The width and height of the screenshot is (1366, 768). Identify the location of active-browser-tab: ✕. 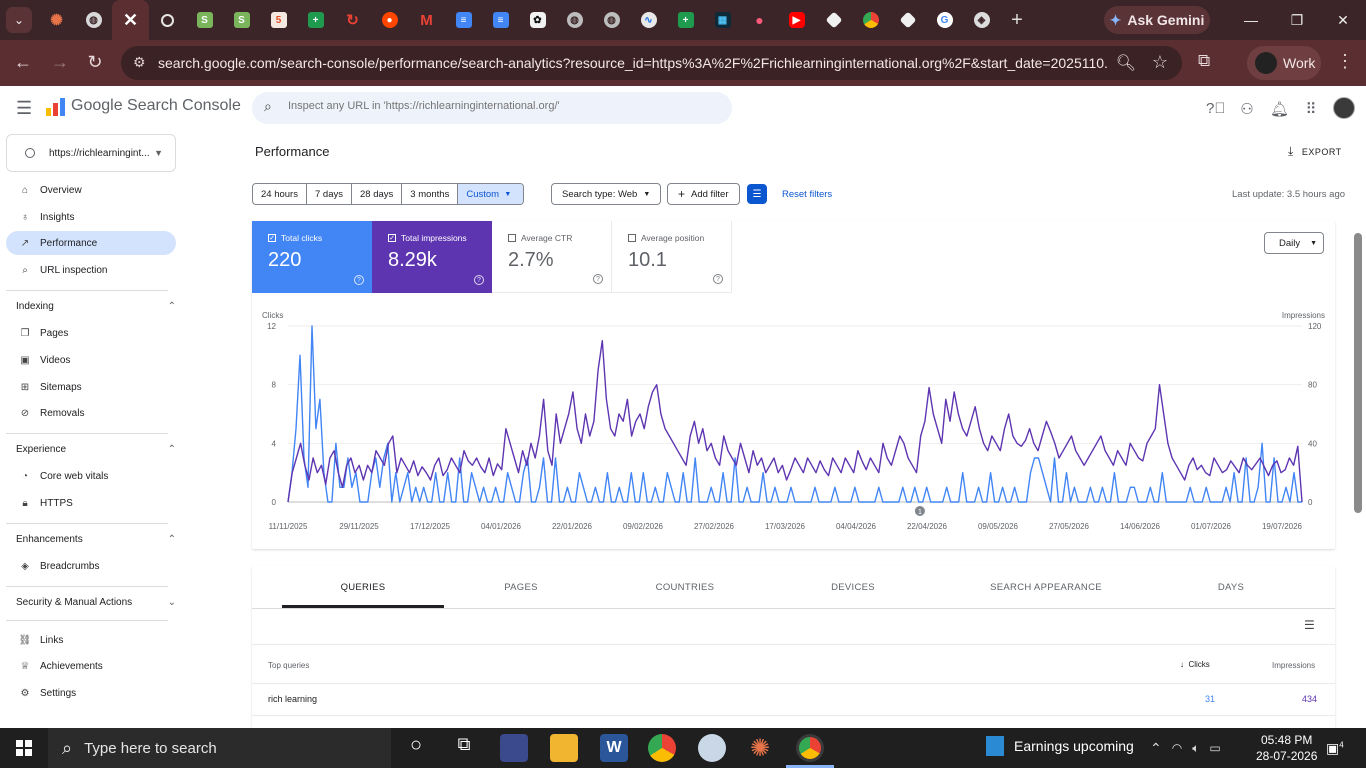
(130, 20).